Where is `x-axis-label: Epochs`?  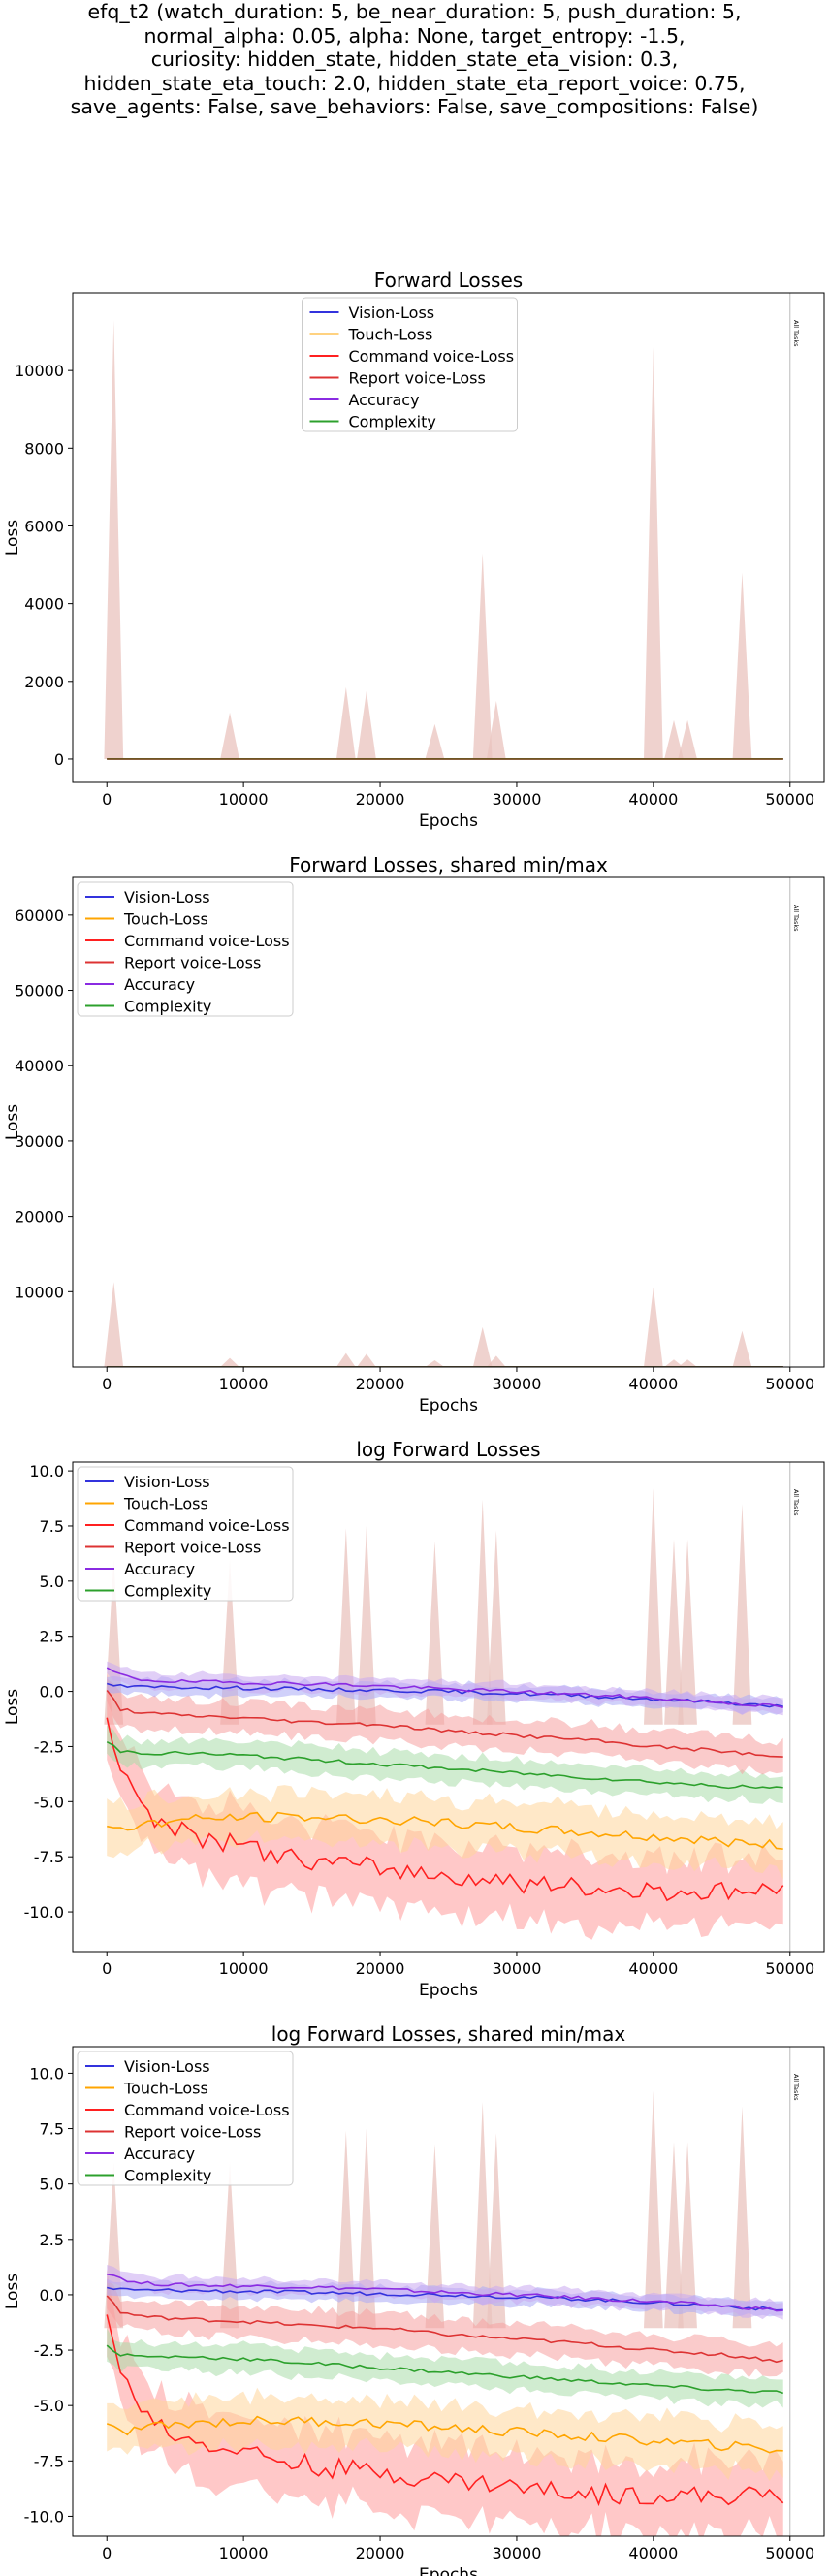
x-axis-label: Epochs is located at coordinates (448, 1405).